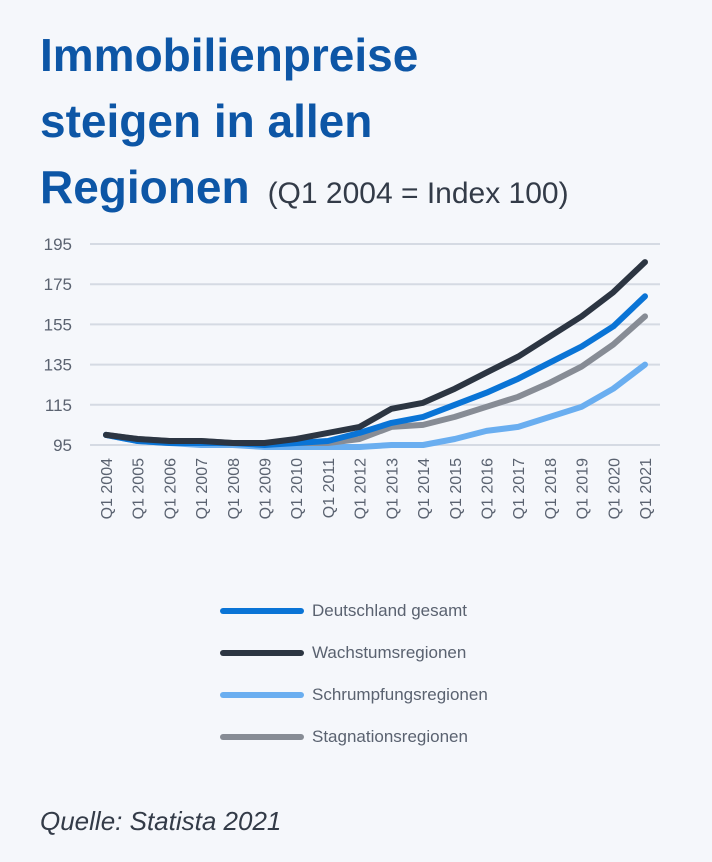 Image resolution: width=712 pixels, height=862 pixels. What do you see at coordinates (551, 488) in the screenshot?
I see `x-tick-label: Q1 2018` at bounding box center [551, 488].